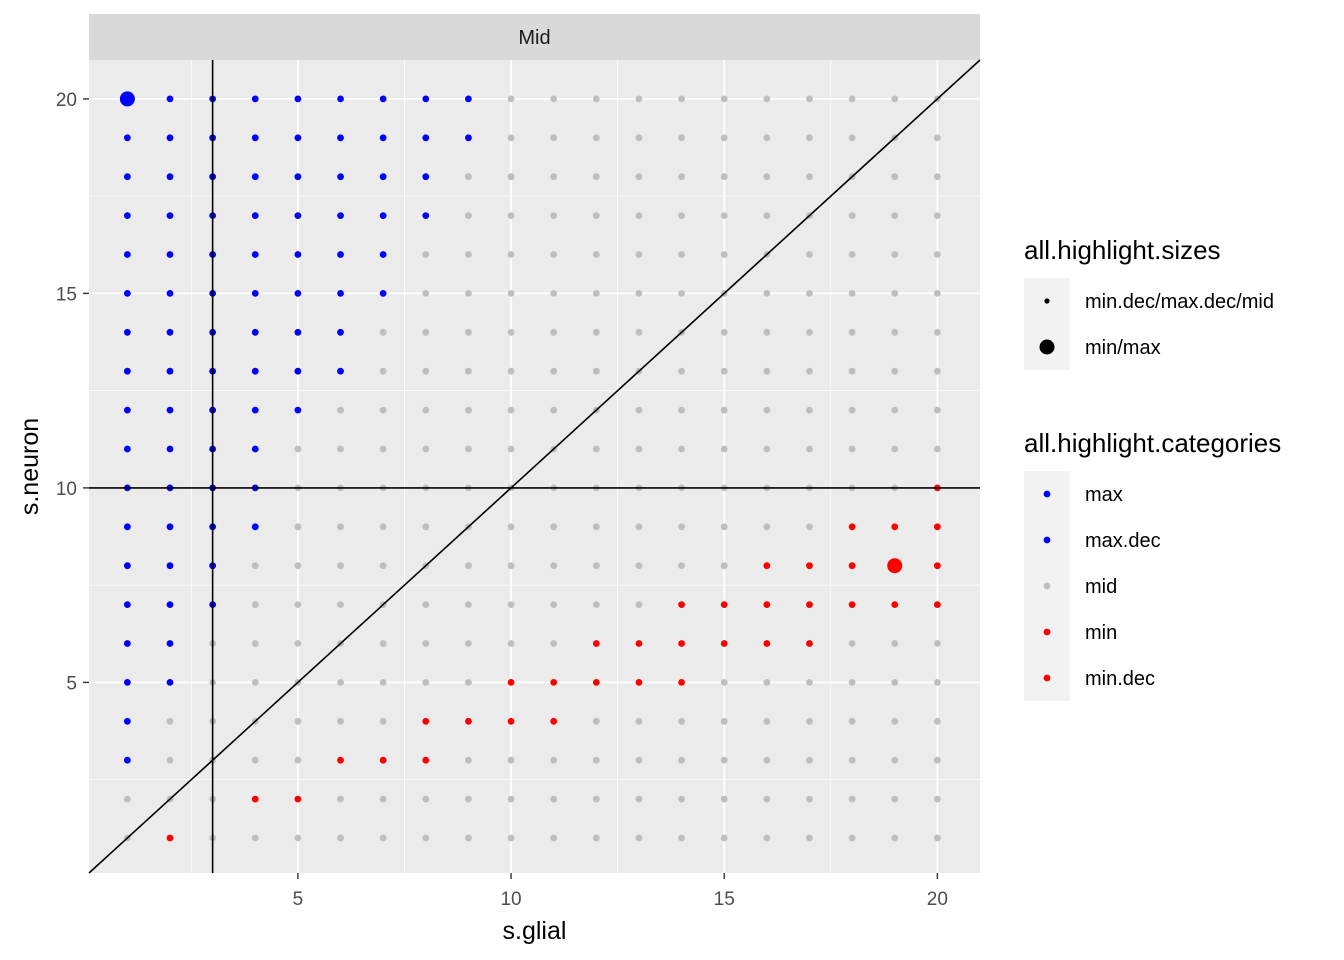 This screenshot has height=960, width=1344. I want to click on x-tick-label: 15, so click(724, 899).